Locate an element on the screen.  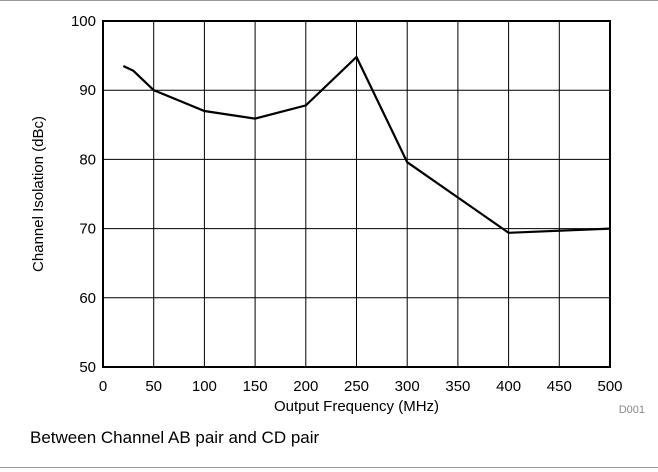
y-tick-label: 70 is located at coordinates (87, 229).